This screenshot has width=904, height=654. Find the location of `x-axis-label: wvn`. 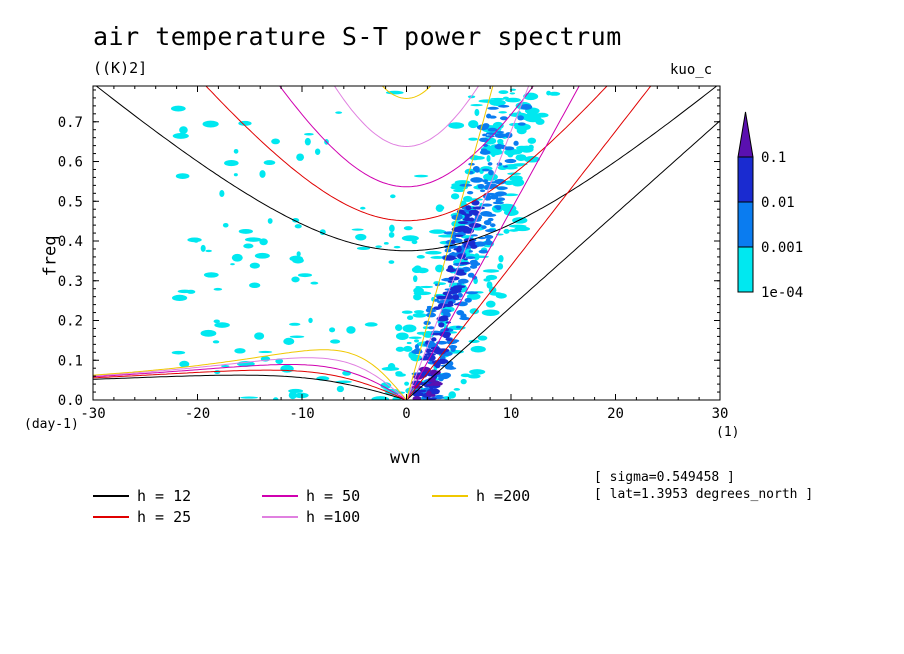

x-axis-label: wvn is located at coordinates (405, 458).